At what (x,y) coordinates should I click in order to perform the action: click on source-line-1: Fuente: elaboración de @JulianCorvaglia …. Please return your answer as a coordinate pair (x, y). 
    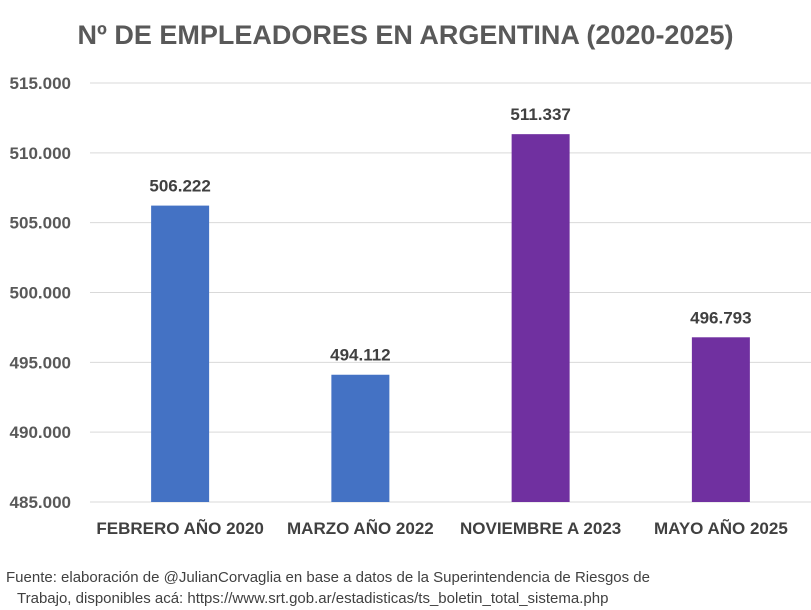
    Looking at the image, I should click on (328, 577).